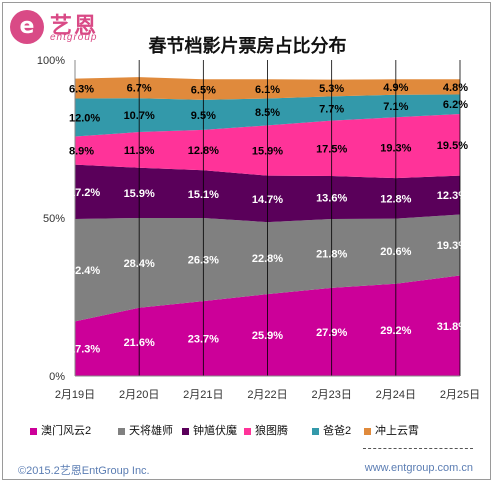 This screenshot has height=484, width=495. What do you see at coordinates (66, 431) in the screenshot?
I see `legend-label: 澳门风云2` at bounding box center [66, 431].